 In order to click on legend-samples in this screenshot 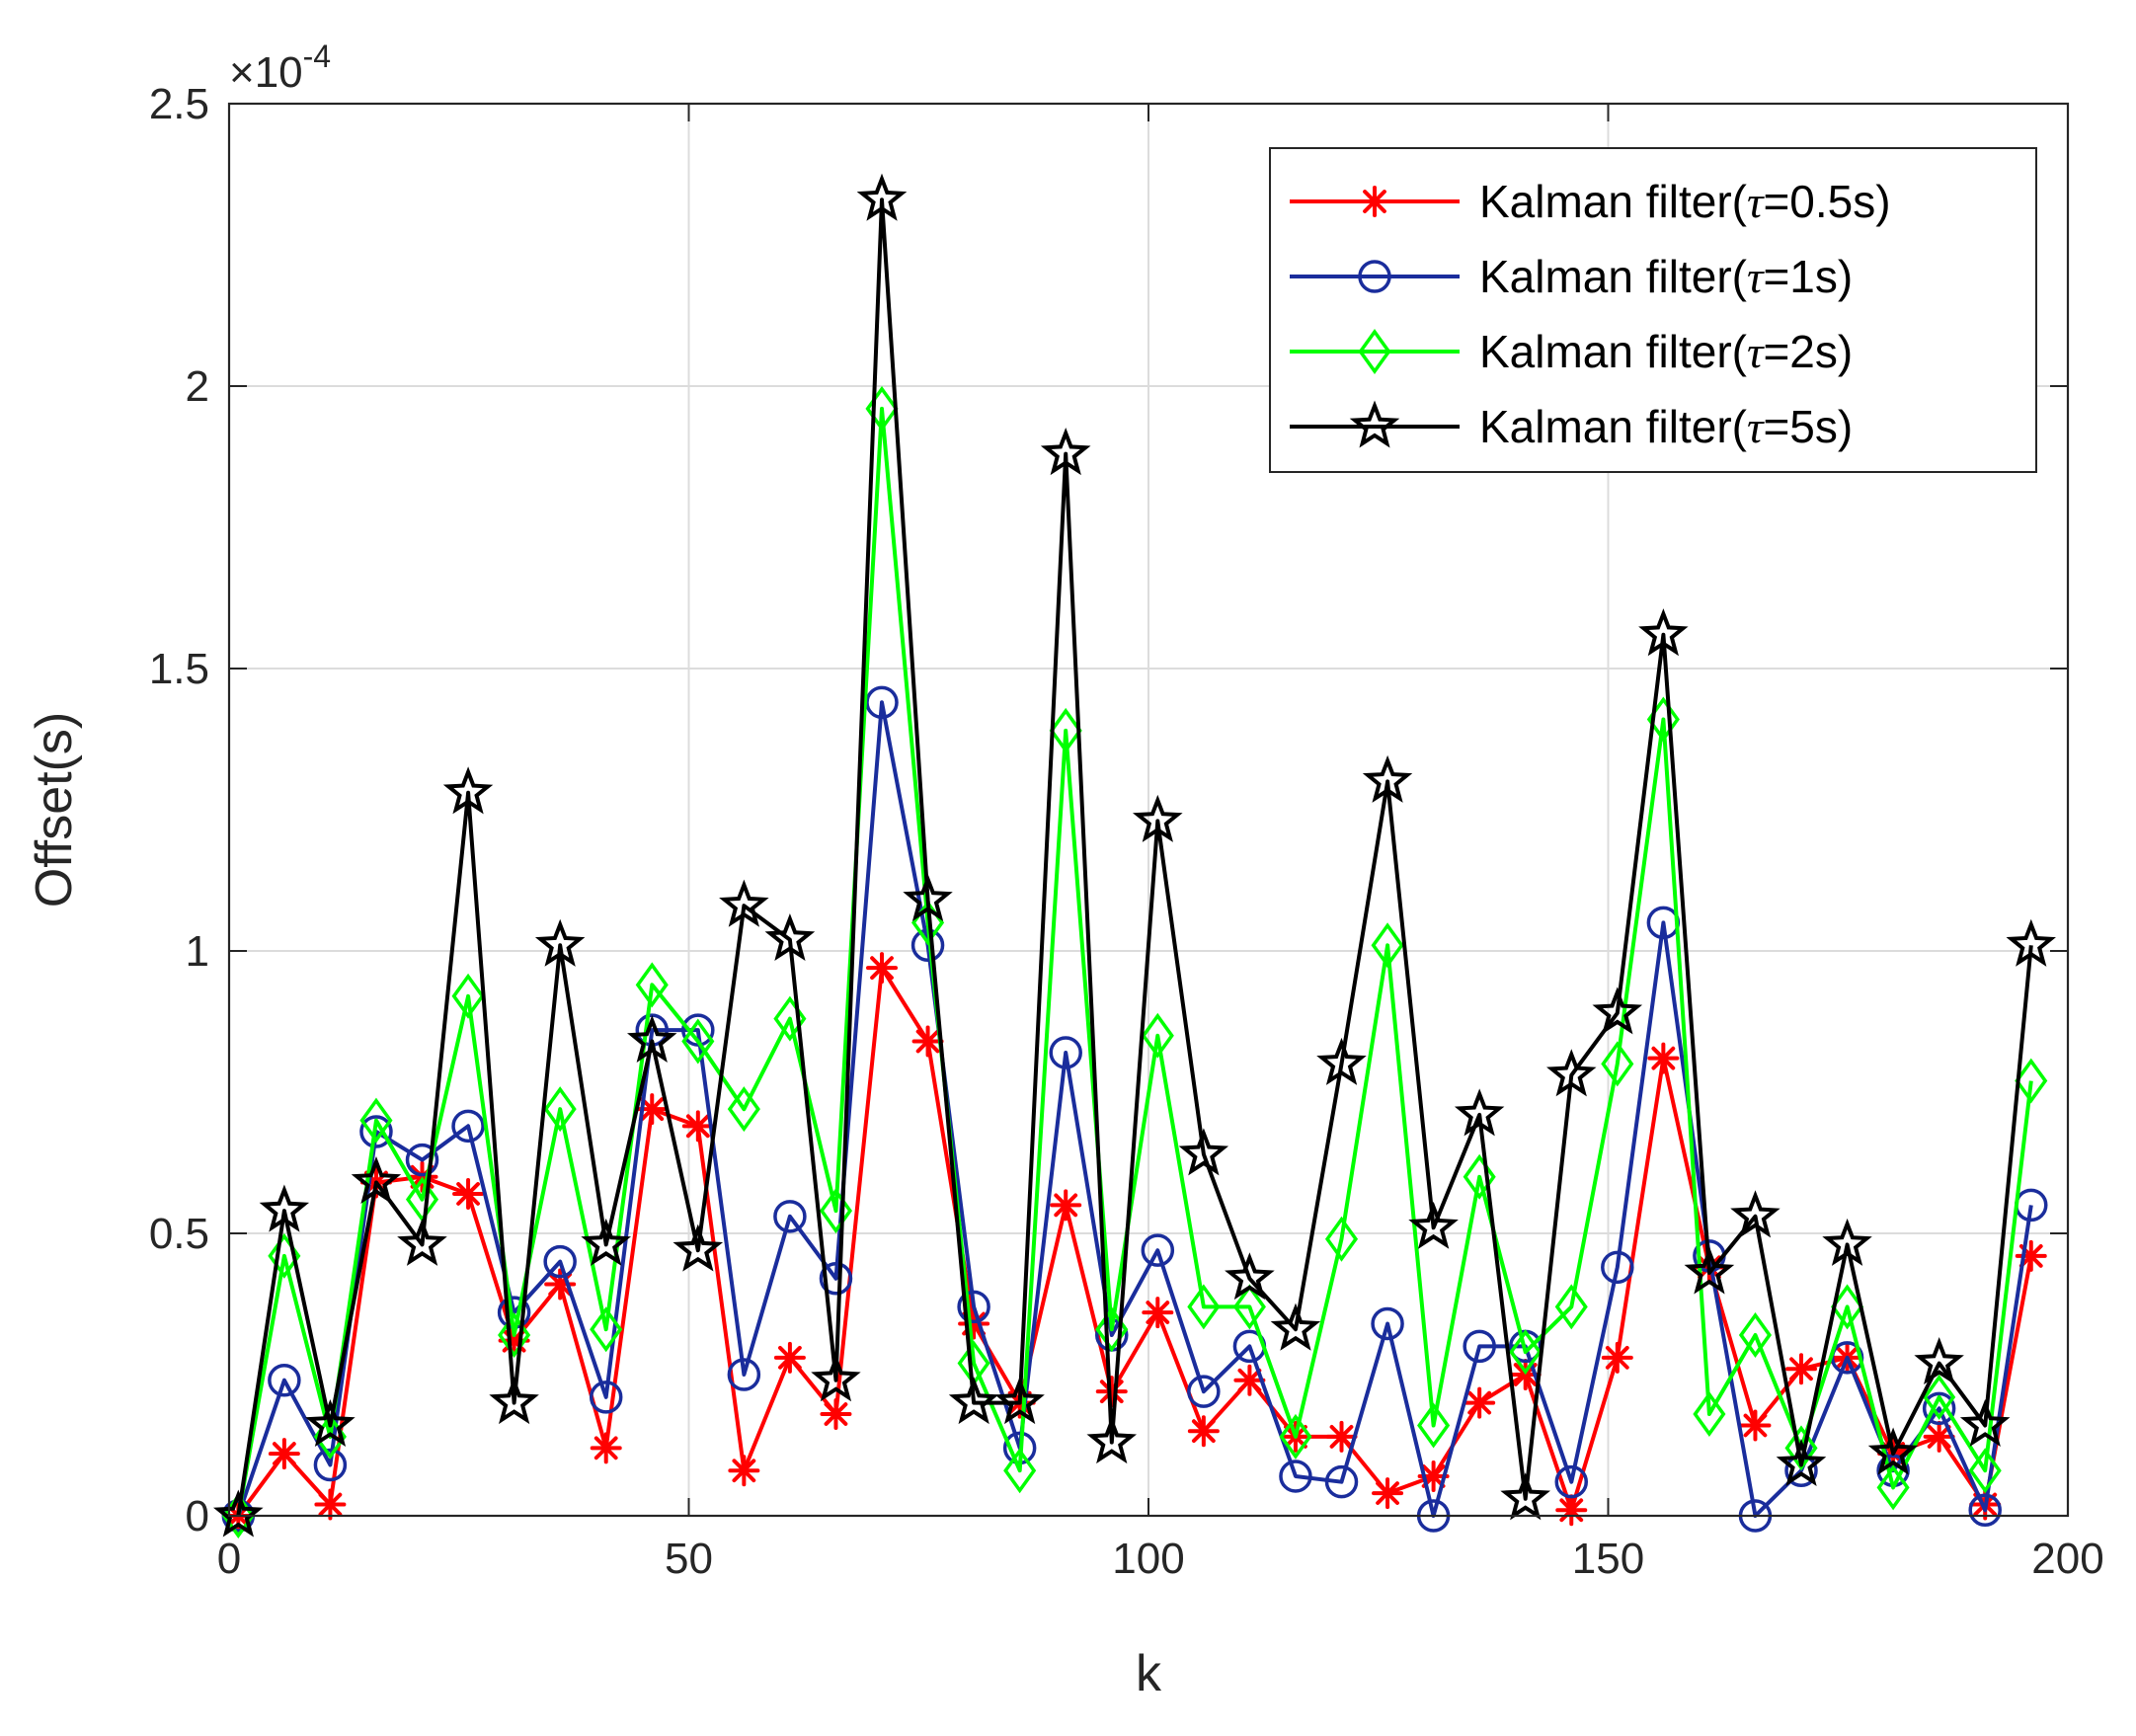, I will do `click(1375, 317)`.